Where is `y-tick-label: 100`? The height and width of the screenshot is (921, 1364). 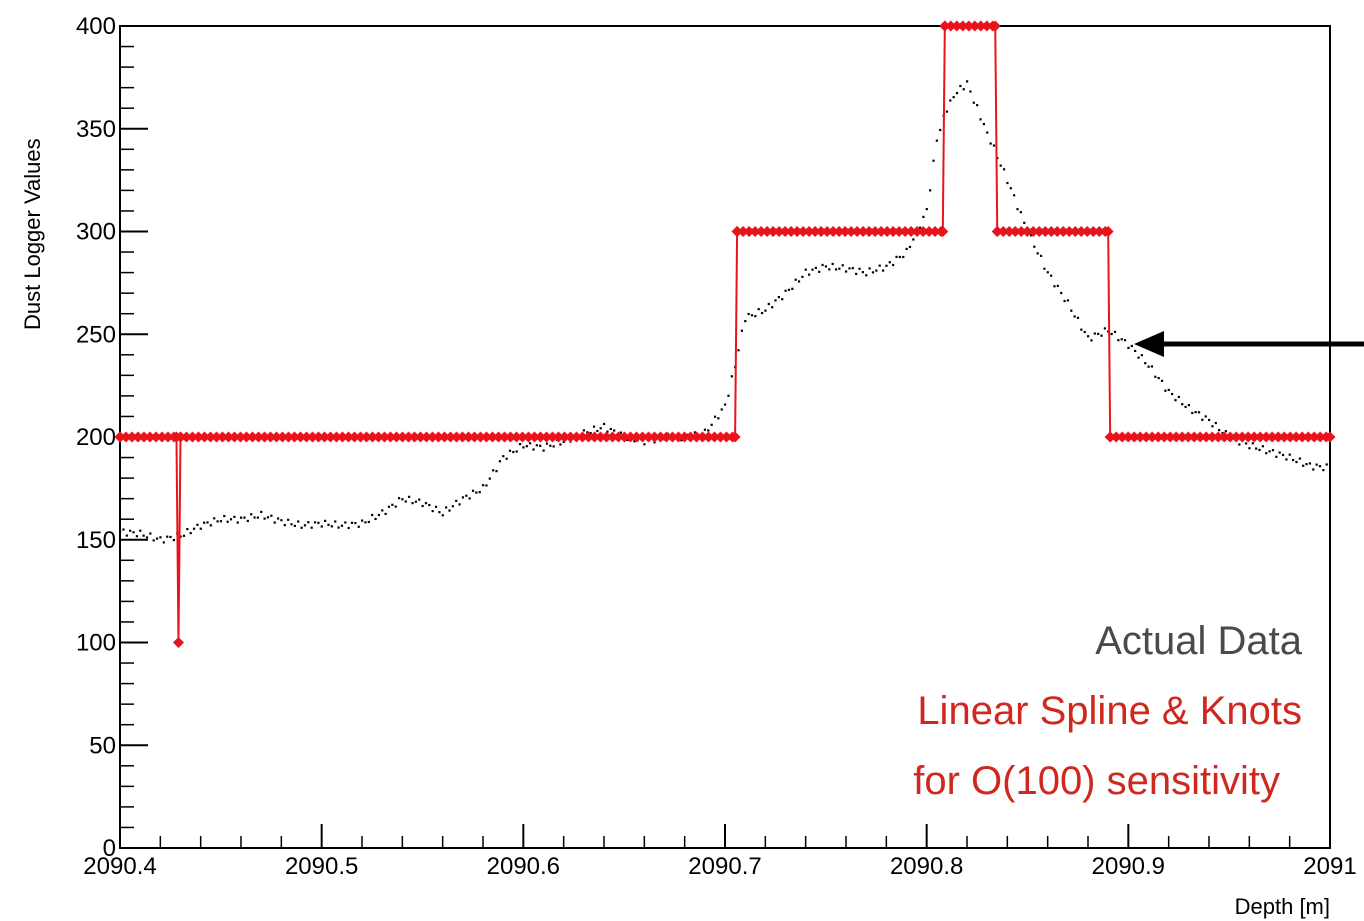
y-tick-label: 100 is located at coordinates (96, 643).